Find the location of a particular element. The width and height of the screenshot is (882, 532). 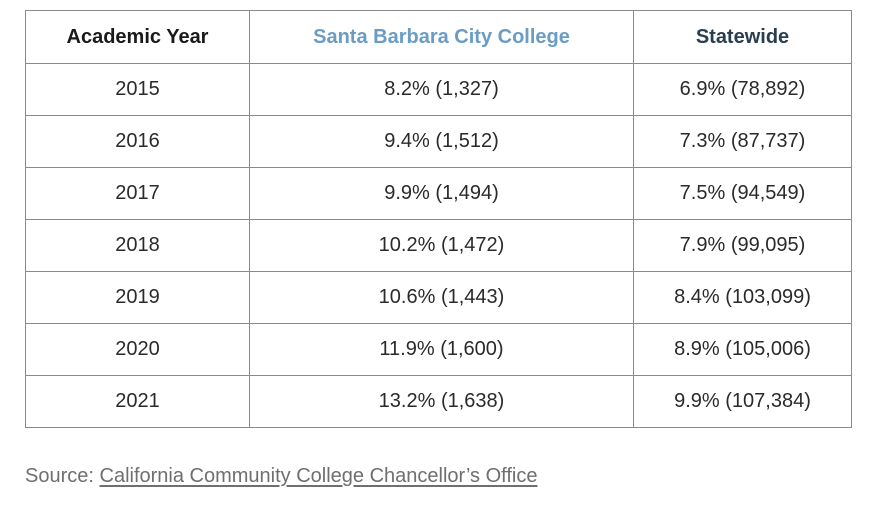

college-cell: 13.2% (1,638) is located at coordinates (441, 401).